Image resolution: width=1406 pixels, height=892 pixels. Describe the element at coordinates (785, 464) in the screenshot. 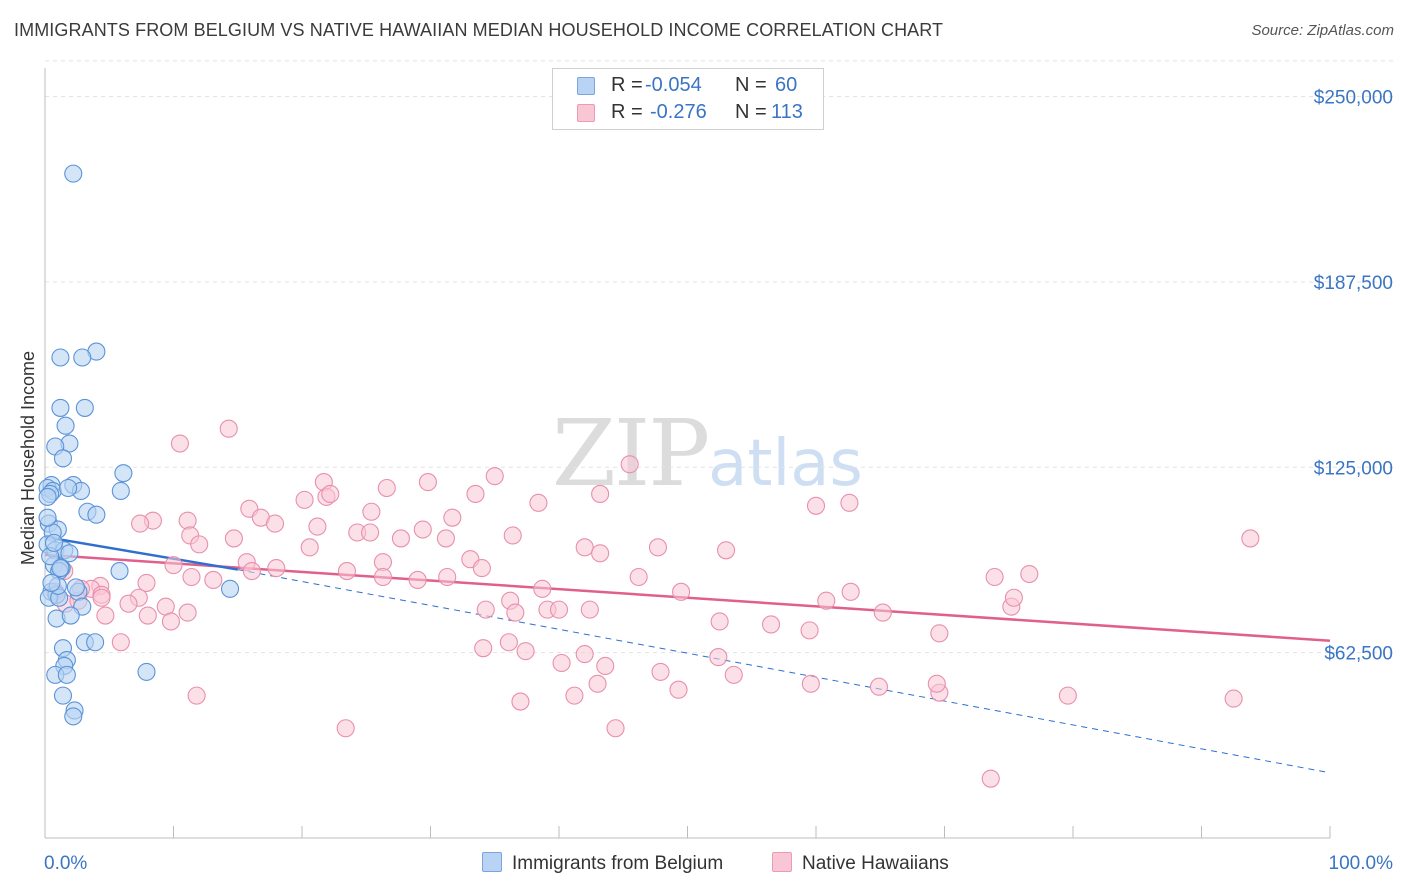

I see `watermark-atlas: atlas` at that location.